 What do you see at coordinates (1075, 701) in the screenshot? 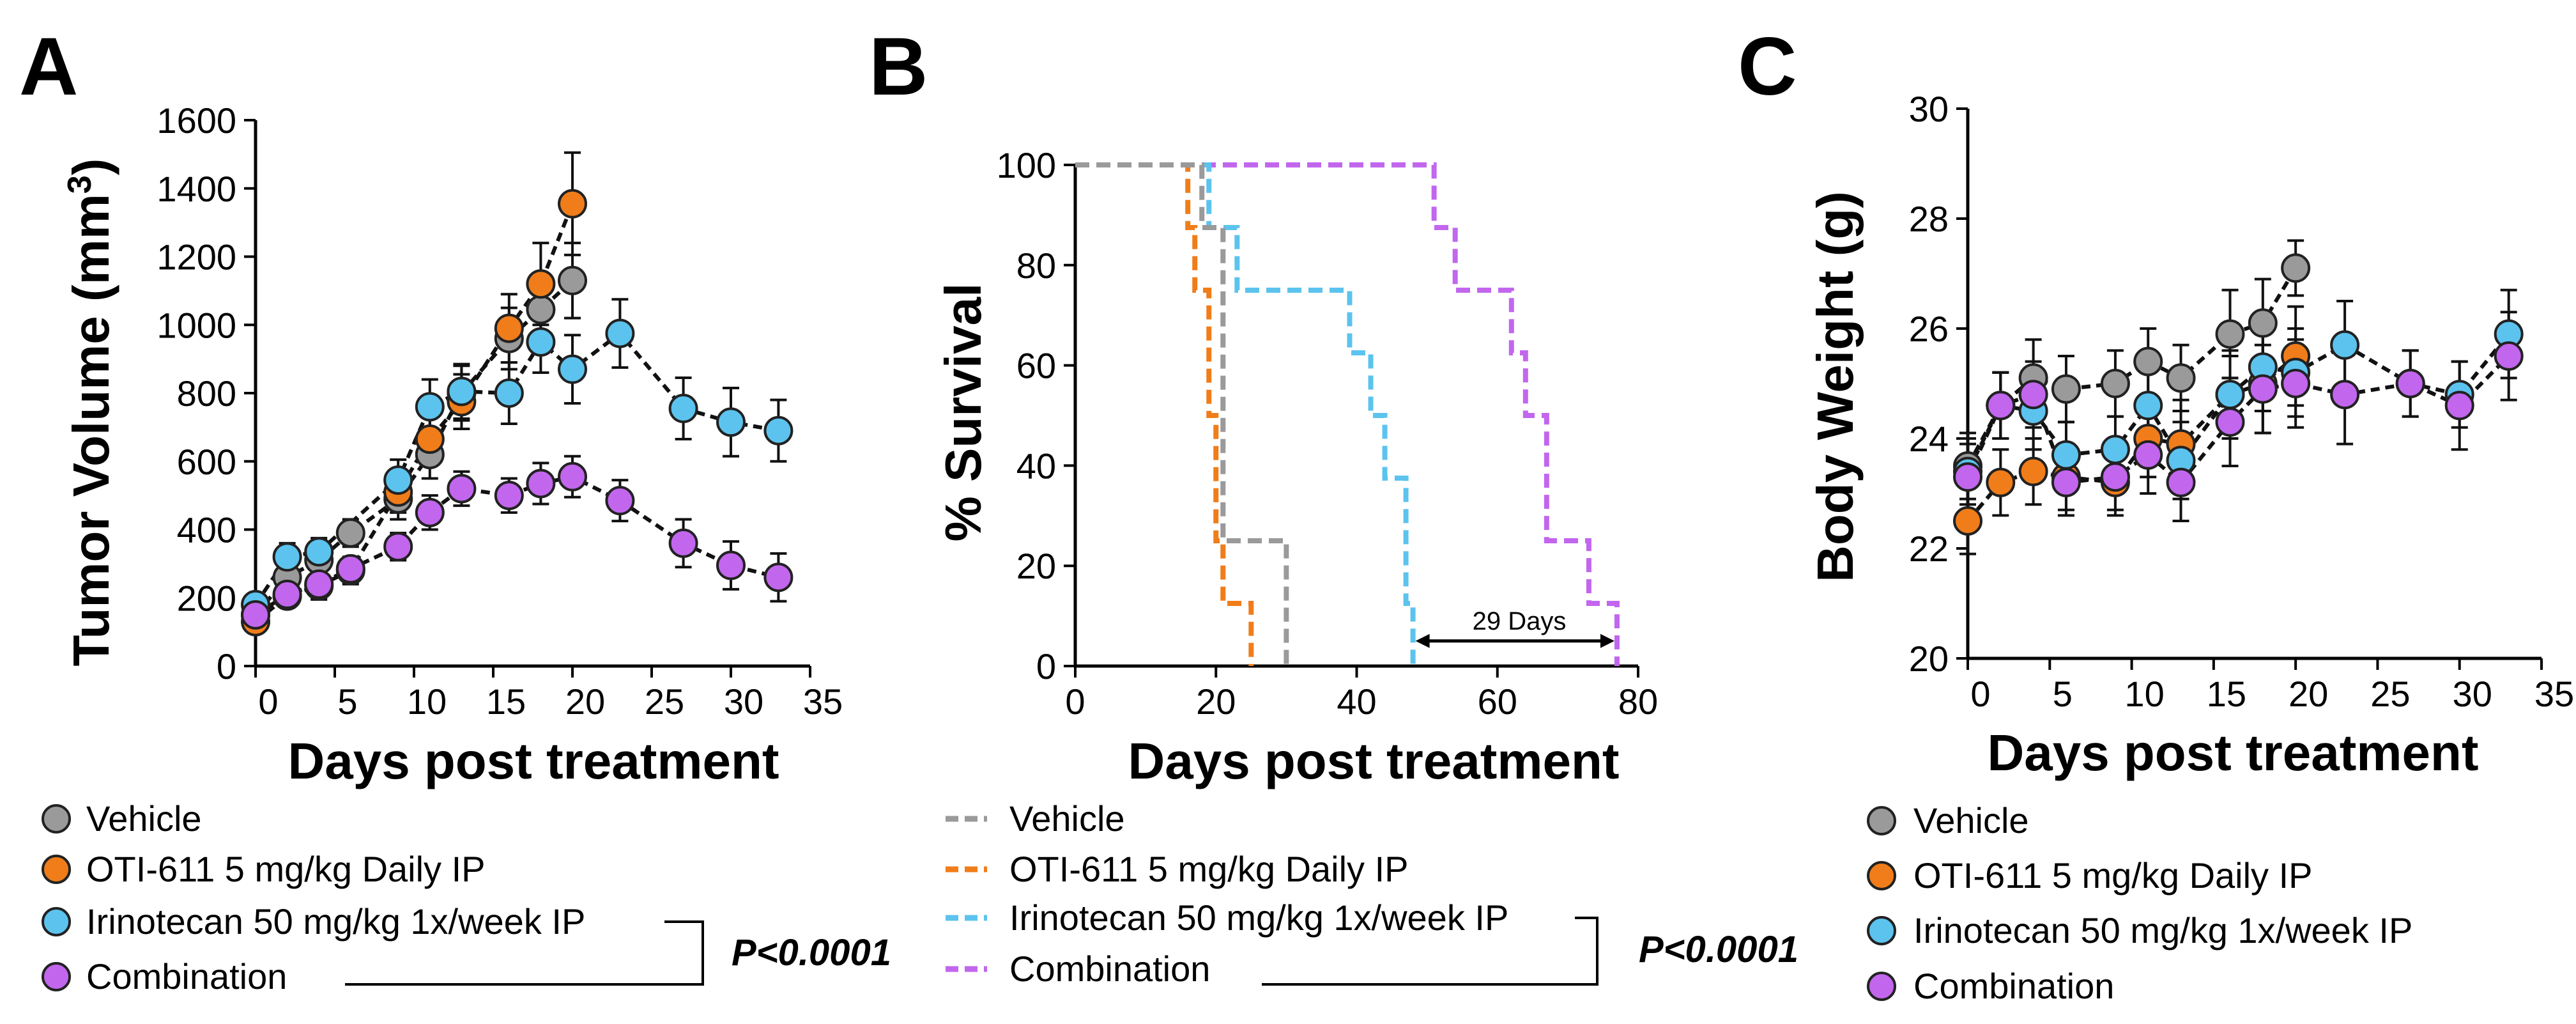
I see `b-x-tick-label: 0` at bounding box center [1075, 701].